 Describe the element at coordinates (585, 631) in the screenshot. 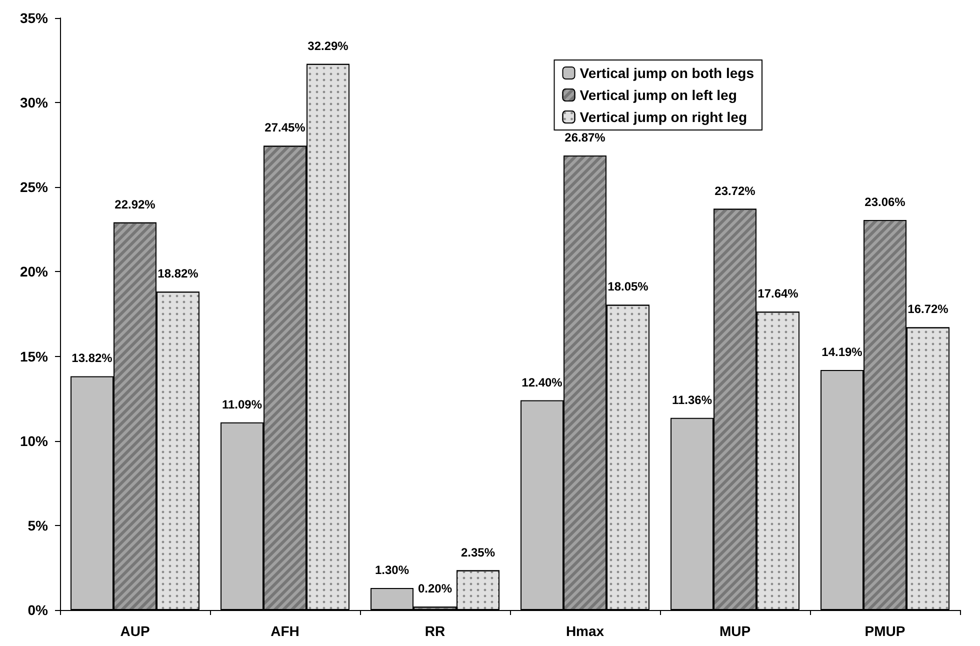

I see `x-tick-label: Hmax` at that location.